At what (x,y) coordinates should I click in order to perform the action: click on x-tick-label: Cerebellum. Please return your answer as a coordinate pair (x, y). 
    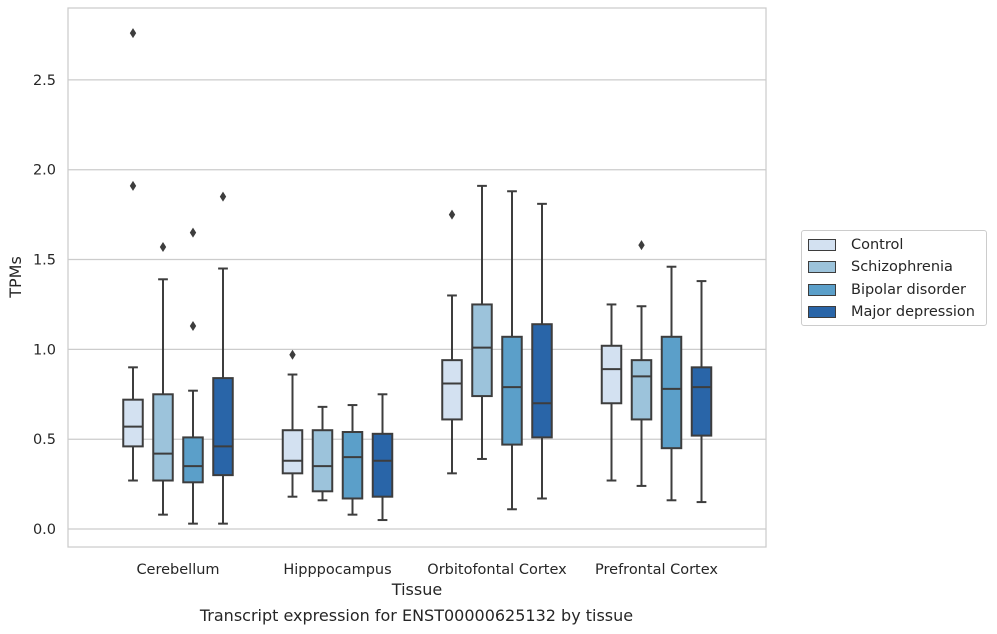
    Looking at the image, I should click on (177, 570).